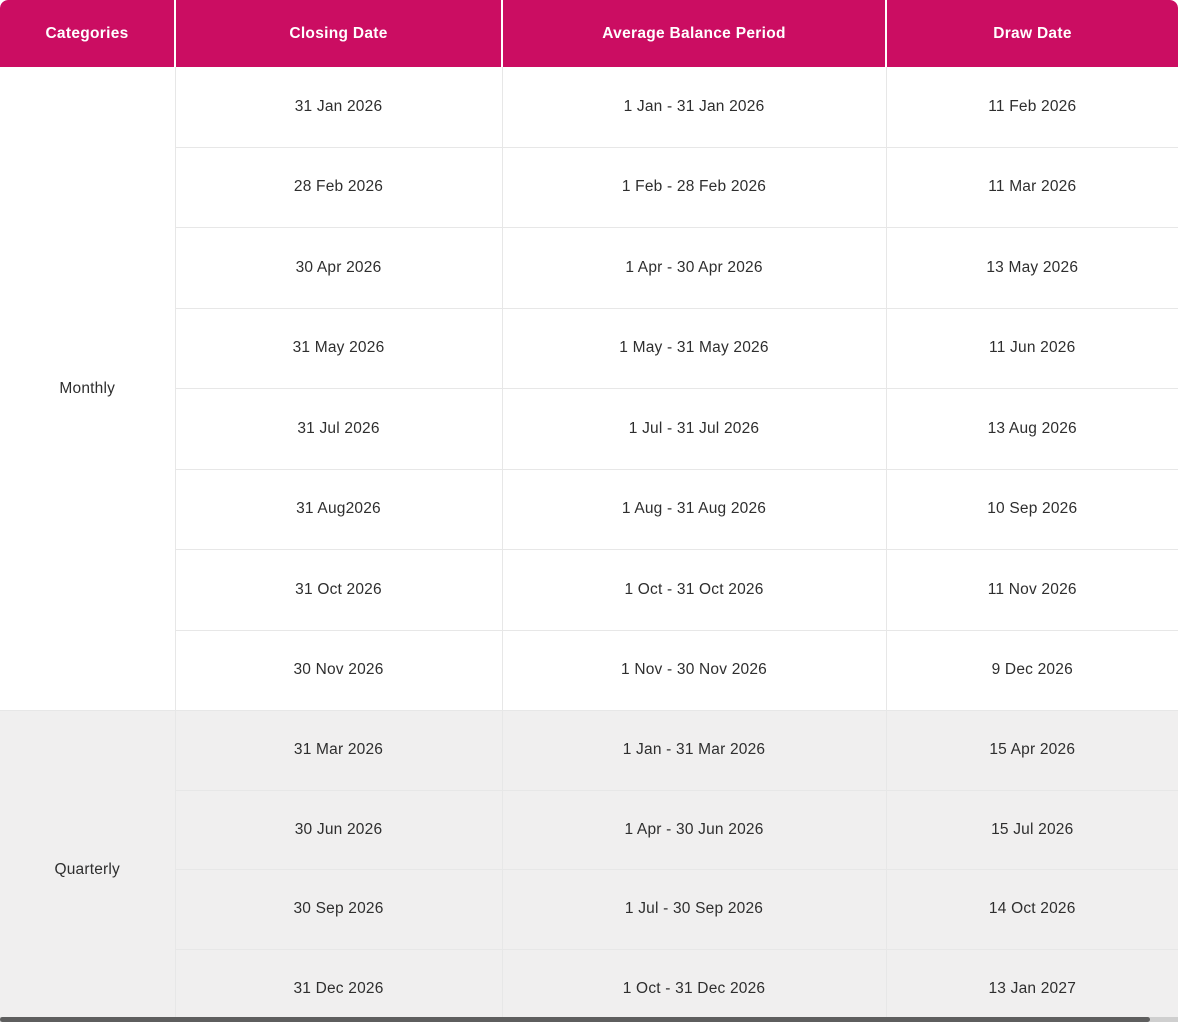  Describe the element at coordinates (338, 985) in the screenshot. I see `closing-date-cell: 31 Dec 2026` at that location.